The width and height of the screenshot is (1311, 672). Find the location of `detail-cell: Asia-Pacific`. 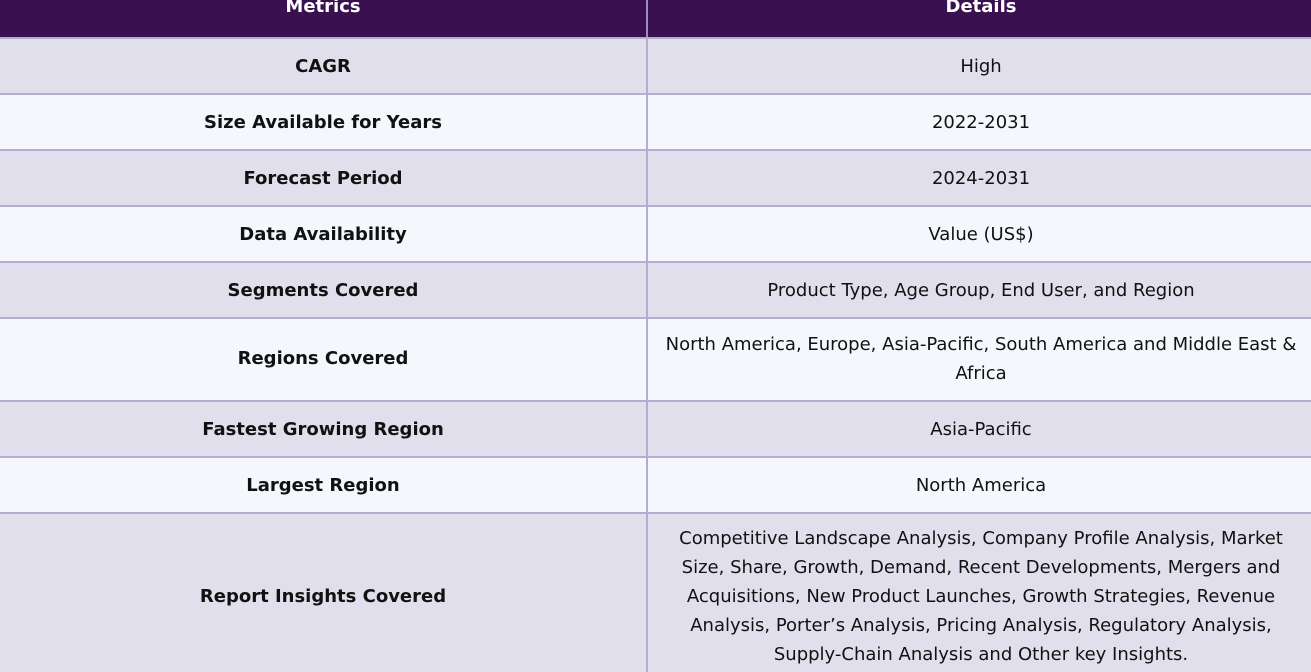

detail-cell: Asia-Pacific is located at coordinates (979, 429).